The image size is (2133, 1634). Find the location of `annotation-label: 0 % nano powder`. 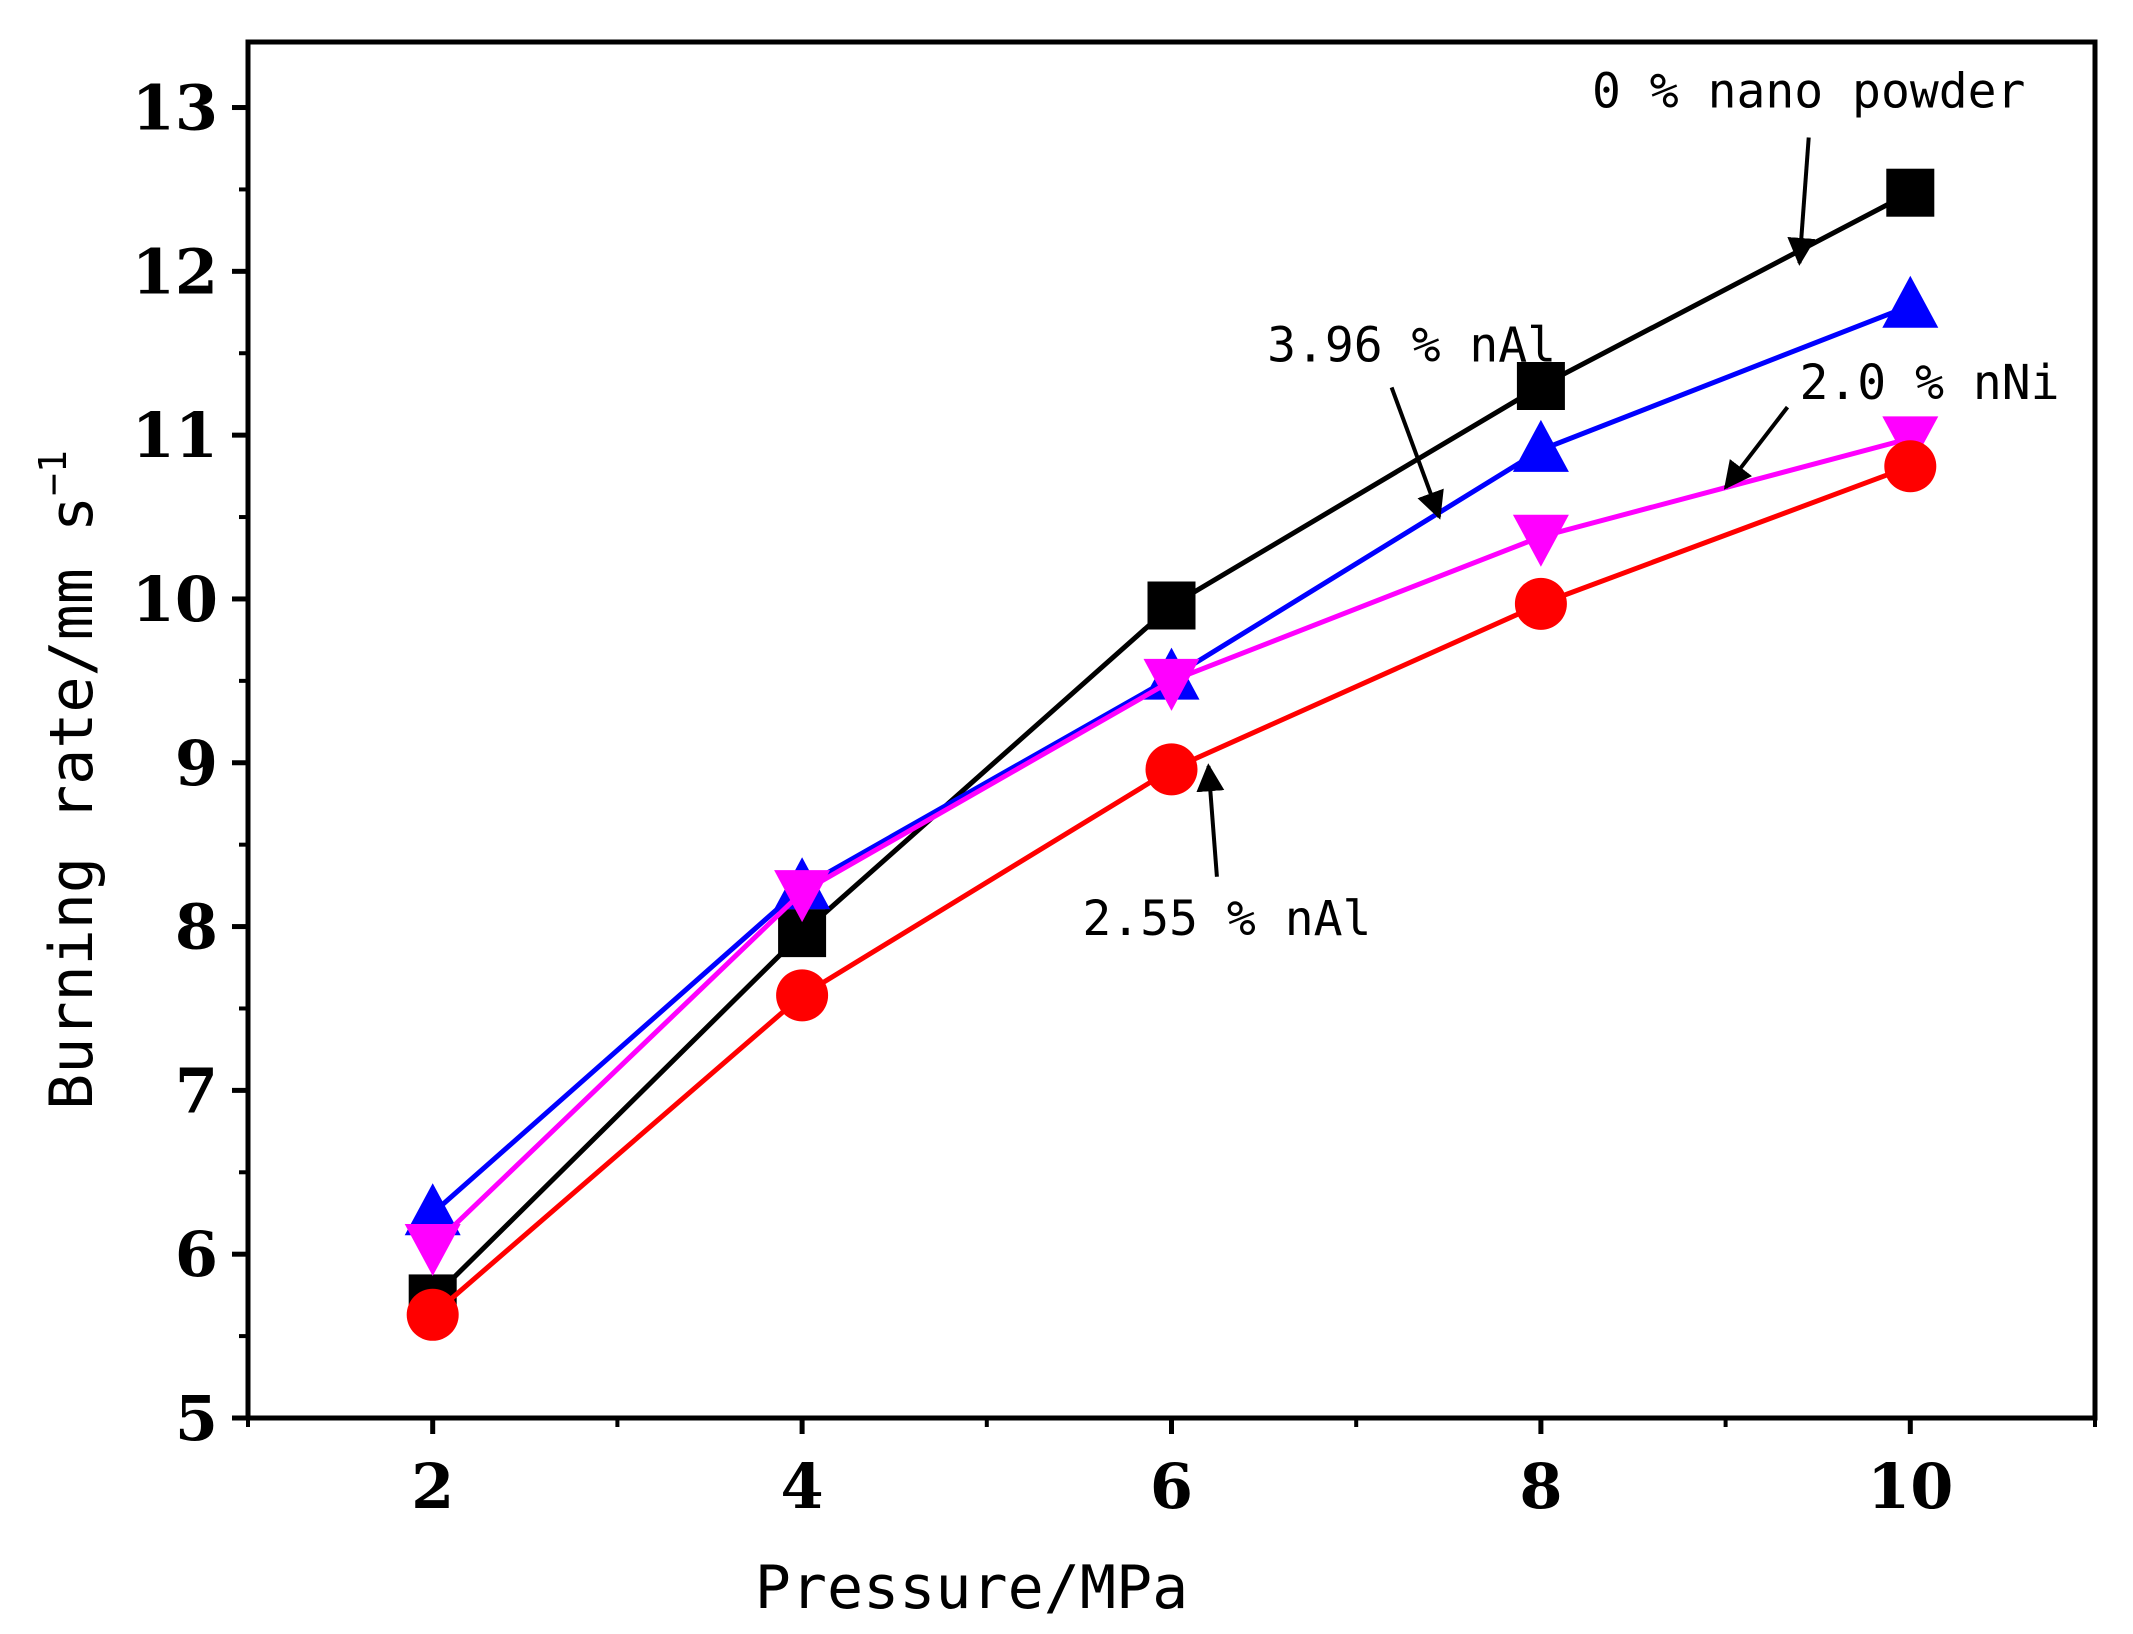

annotation-label: 0 % nano powder is located at coordinates (1808, 92).